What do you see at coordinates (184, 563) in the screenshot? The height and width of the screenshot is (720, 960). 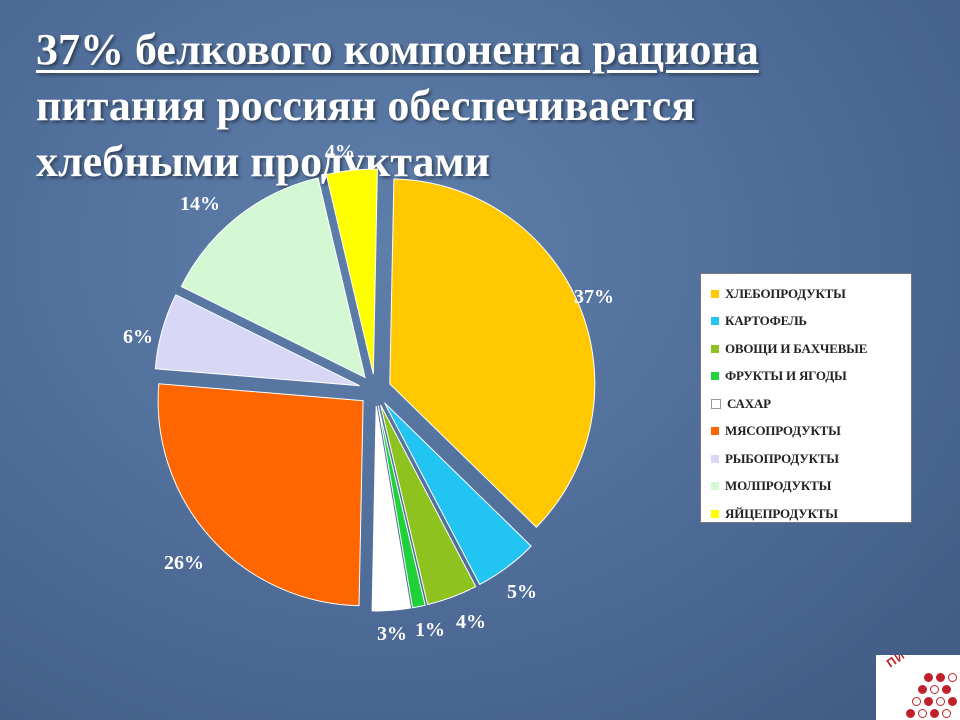 I see `slice-label-6: 26%` at bounding box center [184, 563].